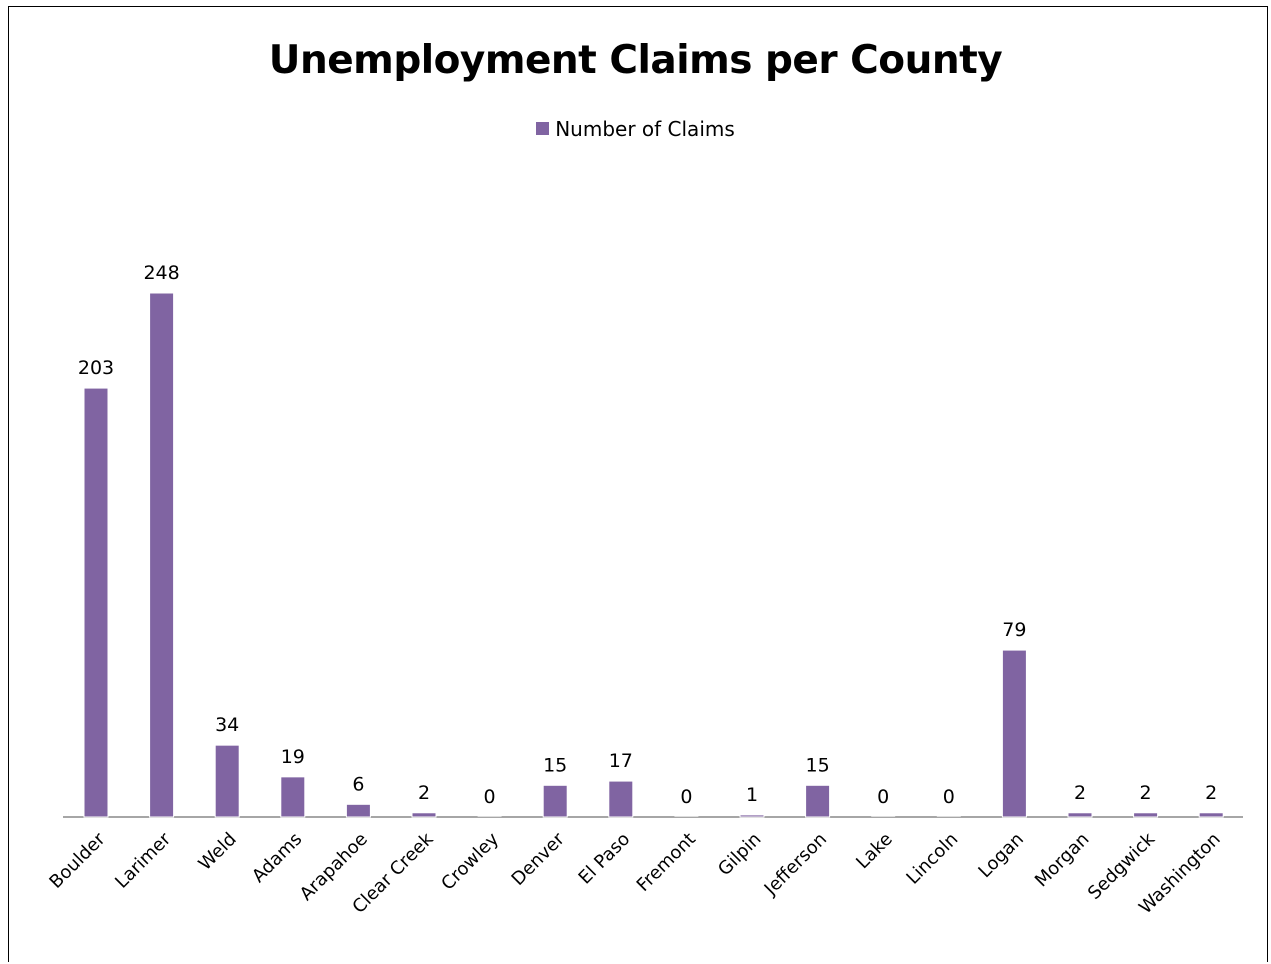 The image size is (1271, 964). What do you see at coordinates (218, 852) in the screenshot?
I see `x-tick-label: Weld` at bounding box center [218, 852].